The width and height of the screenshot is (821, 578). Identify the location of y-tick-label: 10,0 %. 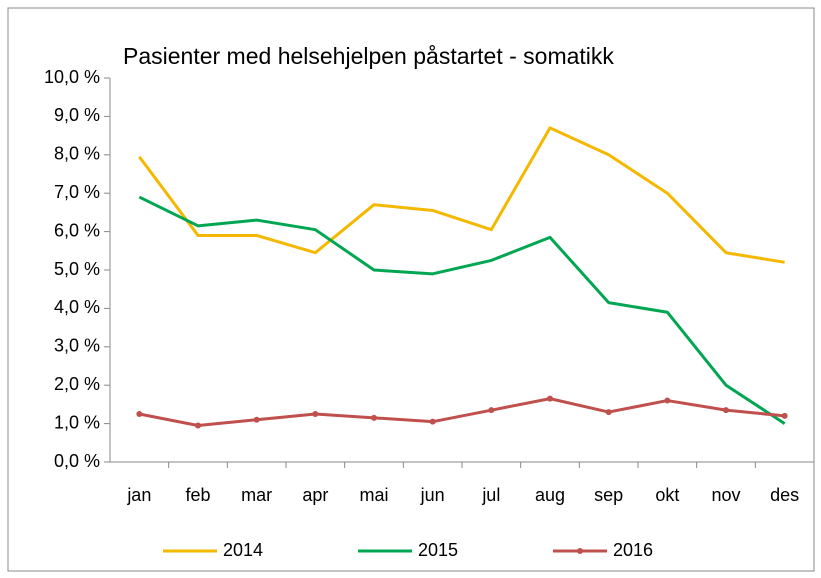
(72, 77).